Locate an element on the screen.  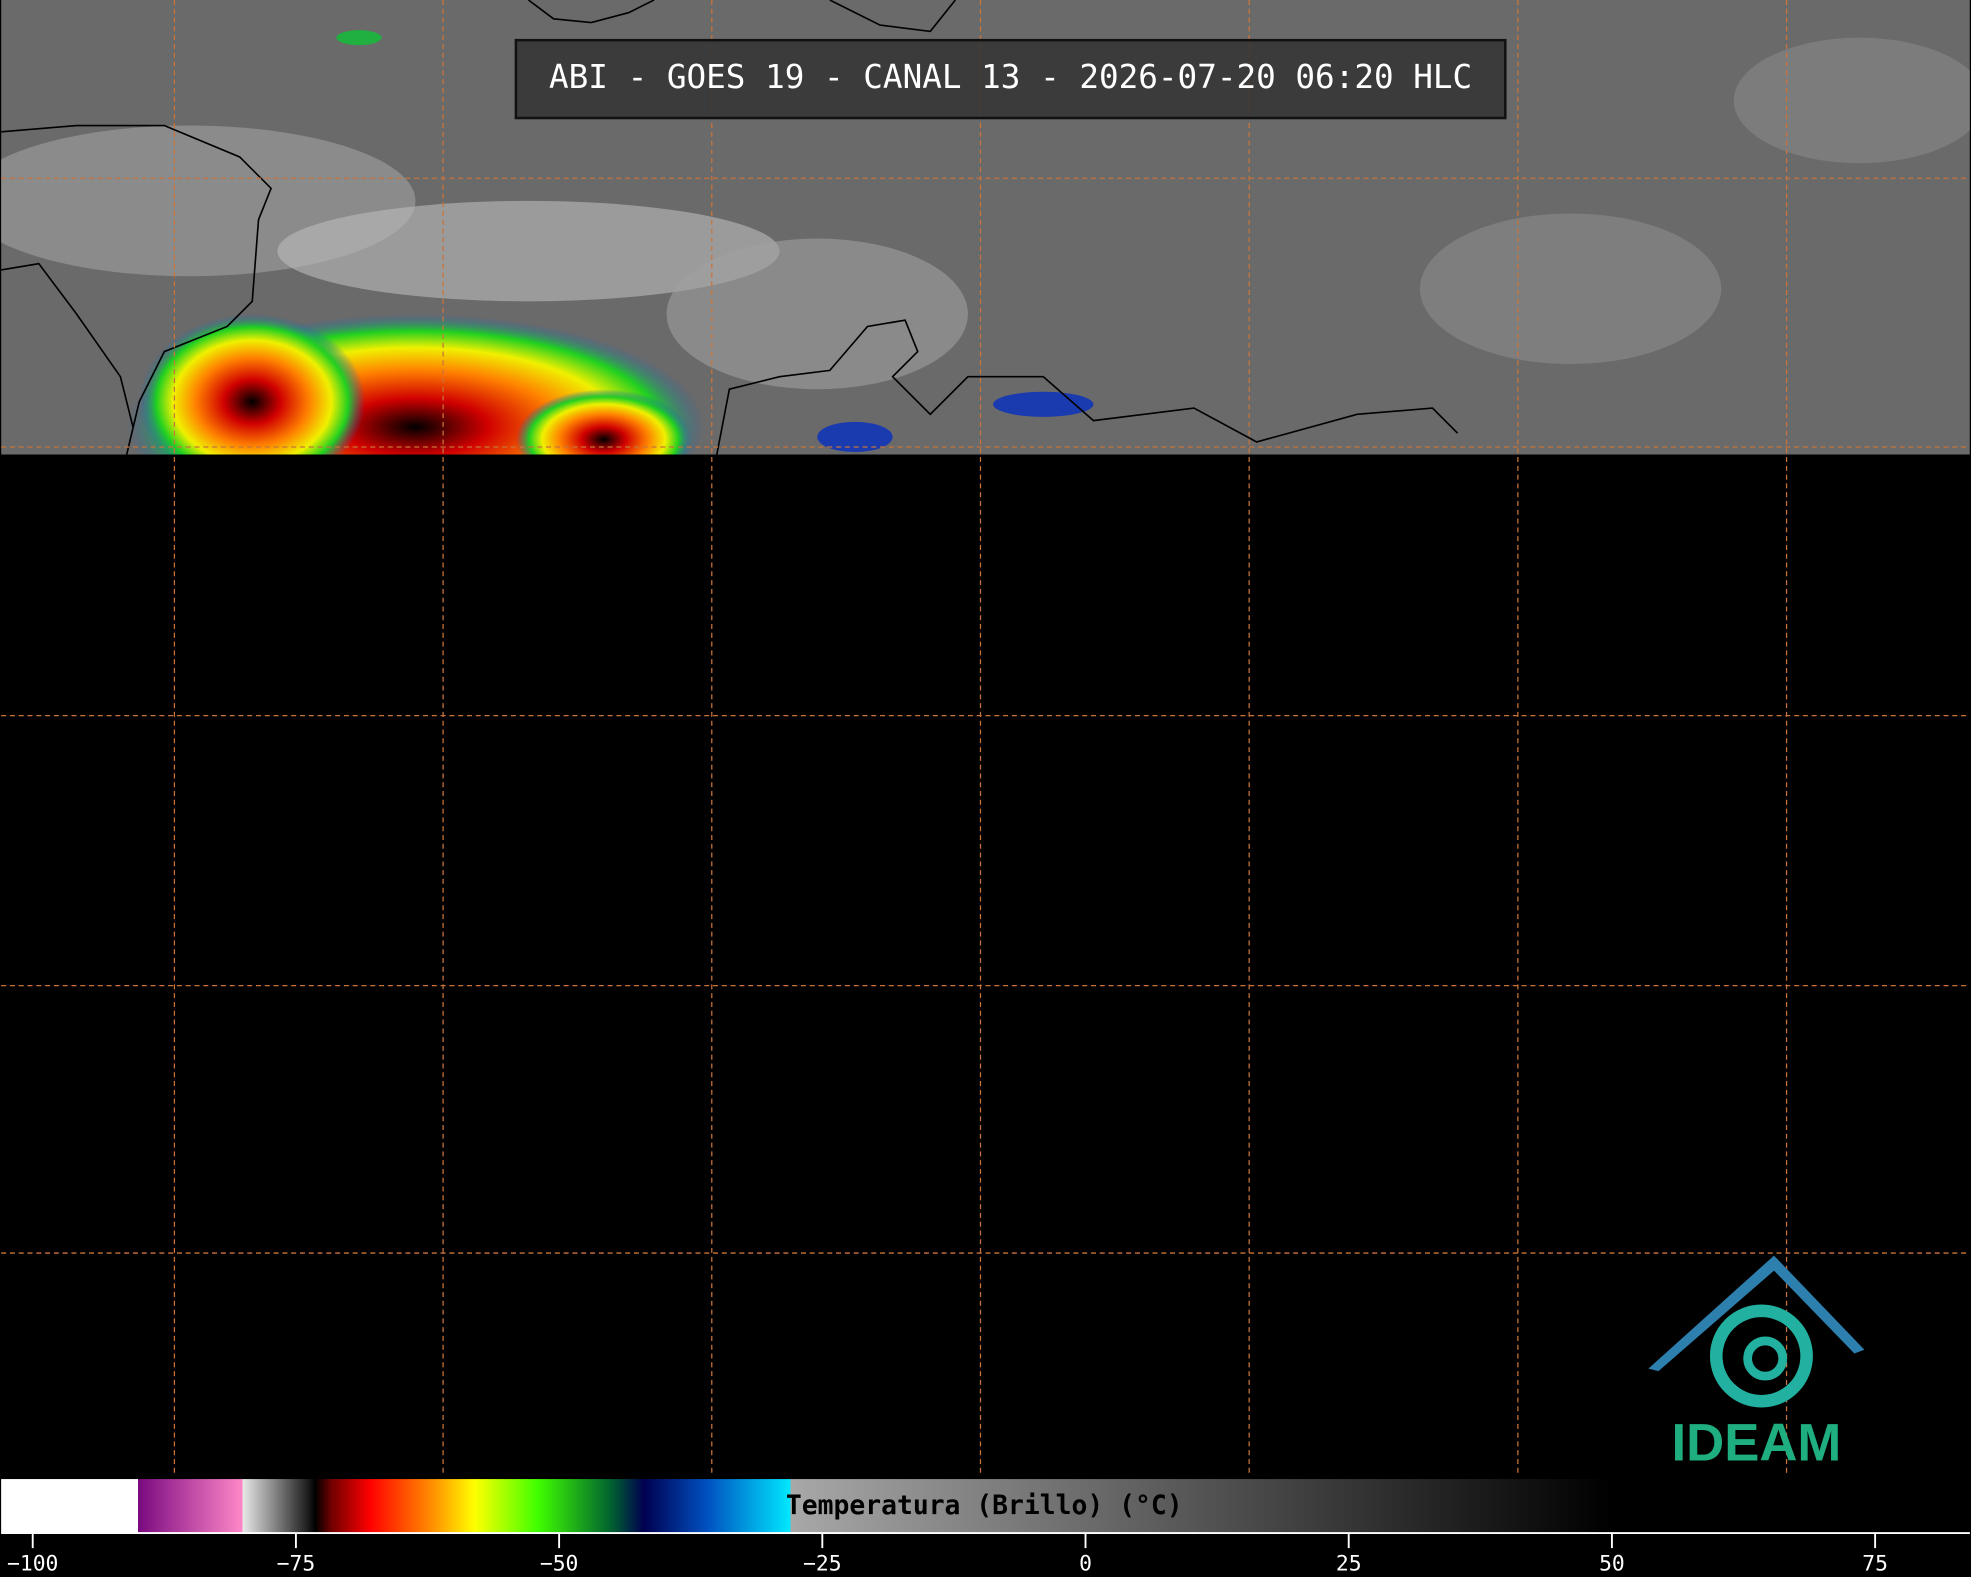
title-box is located at coordinates (1010, 79).